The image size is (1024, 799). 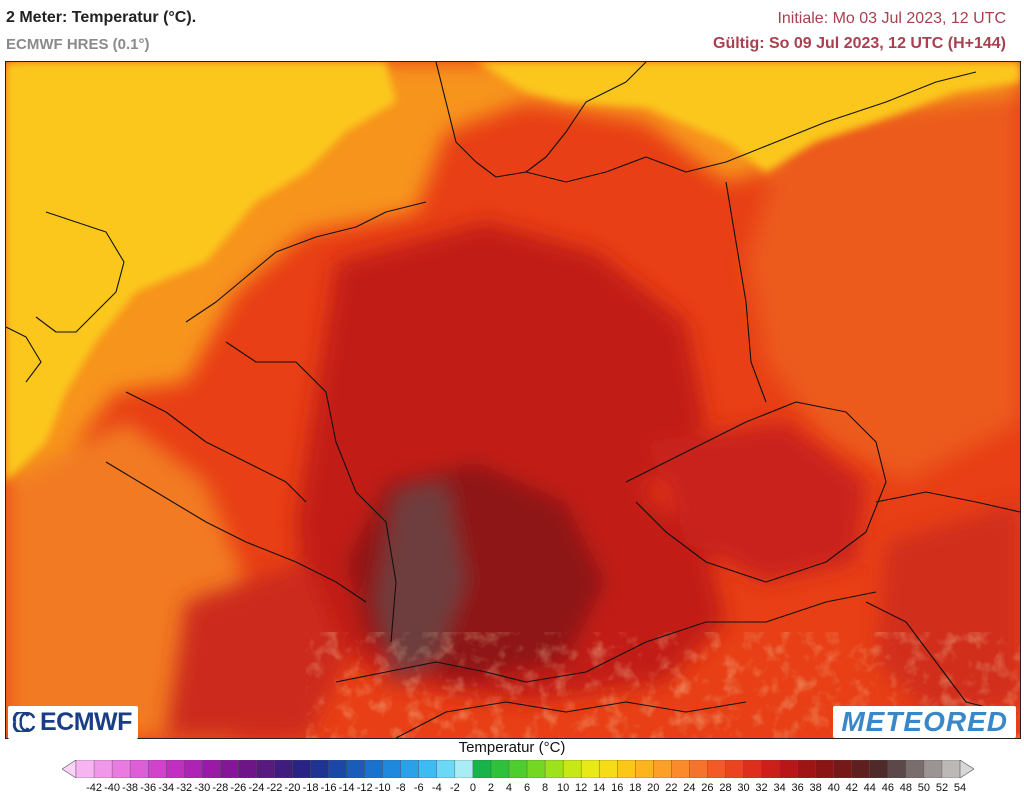 What do you see at coordinates (947, 502) in the screenshot?
I see `slovakia-border` at bounding box center [947, 502].